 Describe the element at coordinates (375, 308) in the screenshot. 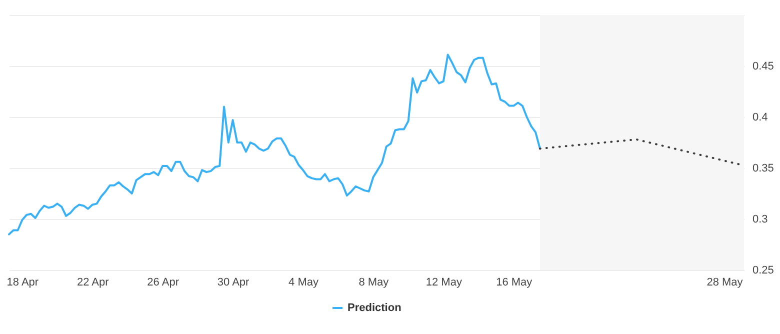

I see `legend-label: Prediction` at that location.